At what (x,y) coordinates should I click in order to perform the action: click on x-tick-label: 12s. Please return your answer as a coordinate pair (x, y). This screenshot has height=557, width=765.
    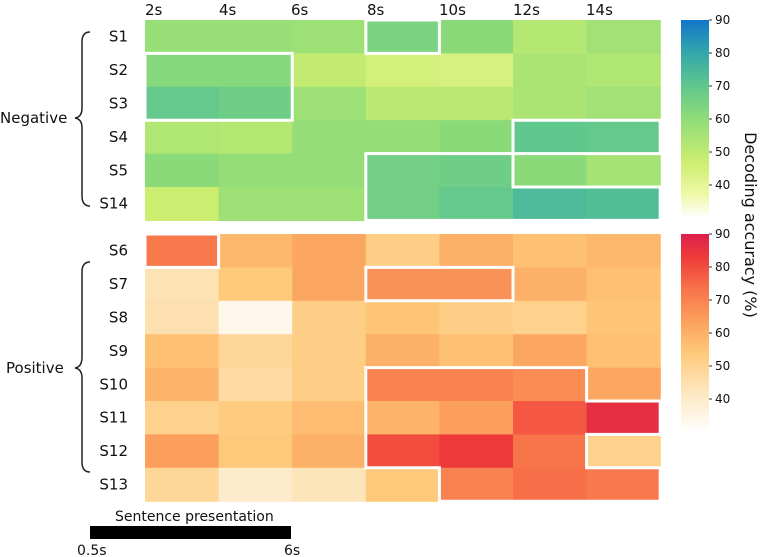
    Looking at the image, I should click on (526, 10).